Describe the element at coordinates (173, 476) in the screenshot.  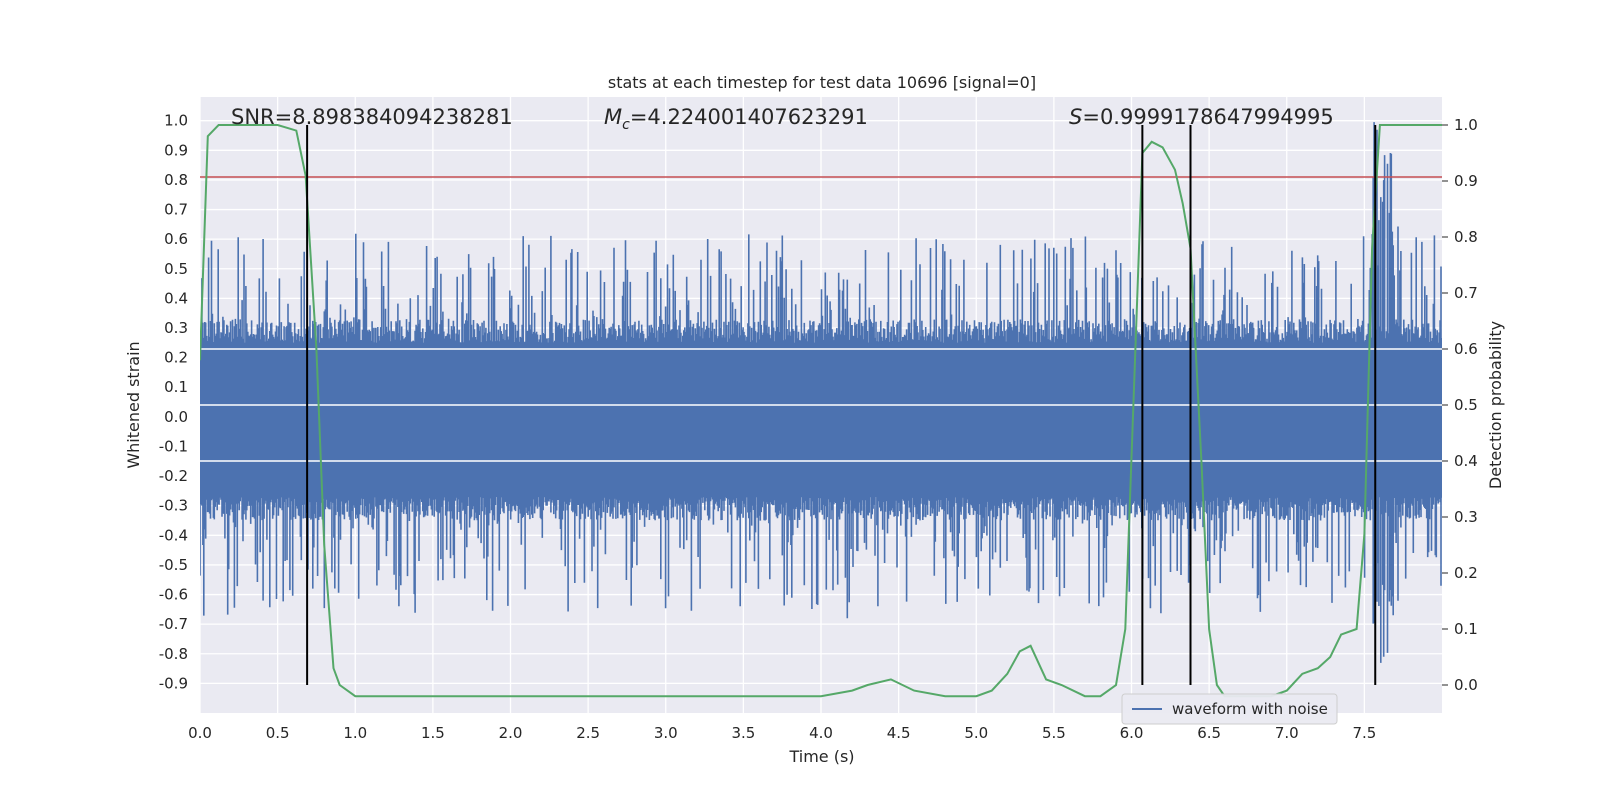
I see `y-tick-label: -0.2` at that location.